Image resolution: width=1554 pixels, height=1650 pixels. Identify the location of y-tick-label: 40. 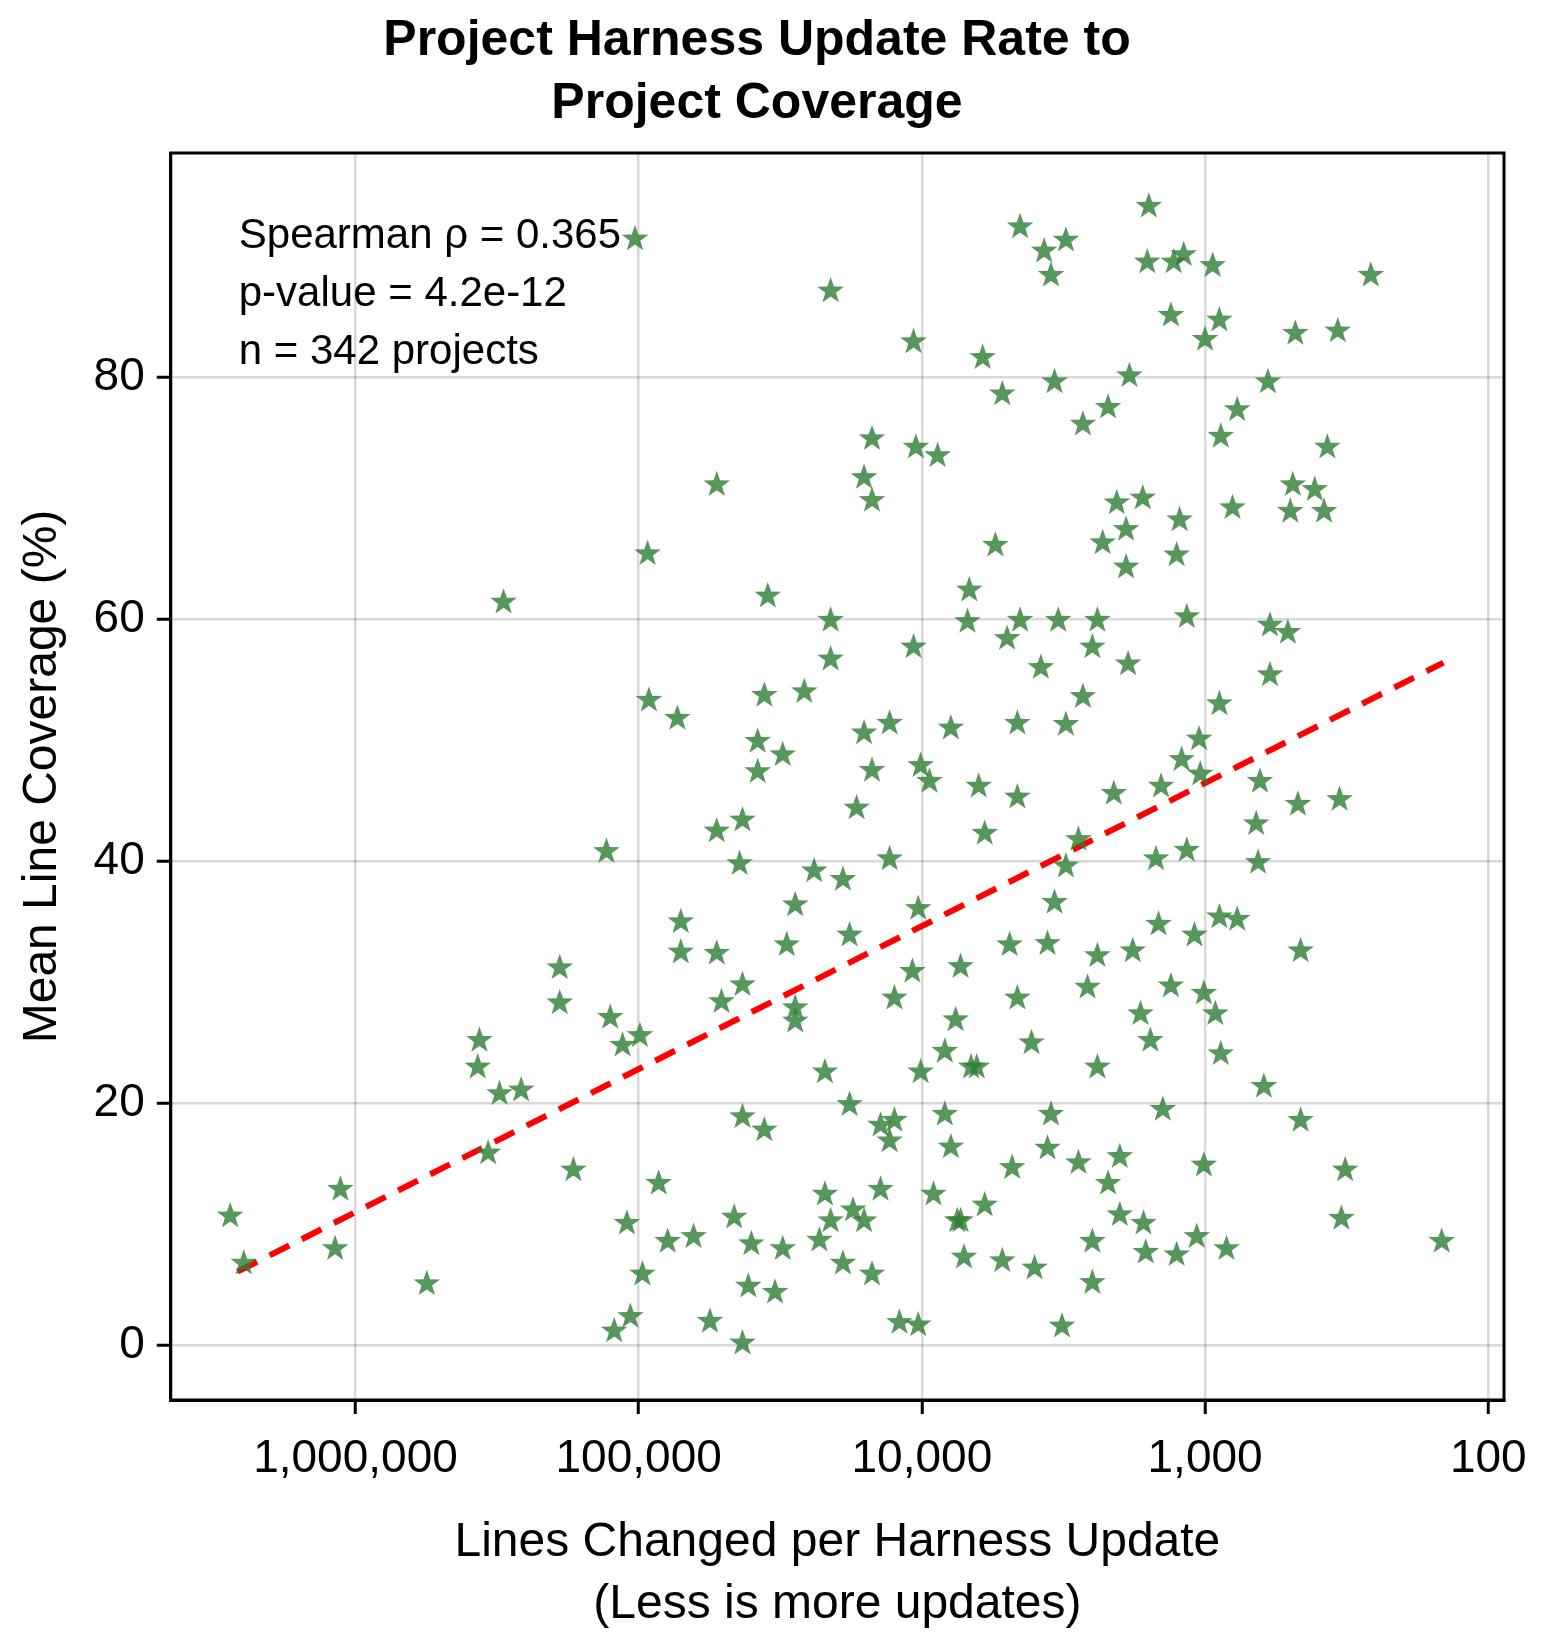
(119, 857).